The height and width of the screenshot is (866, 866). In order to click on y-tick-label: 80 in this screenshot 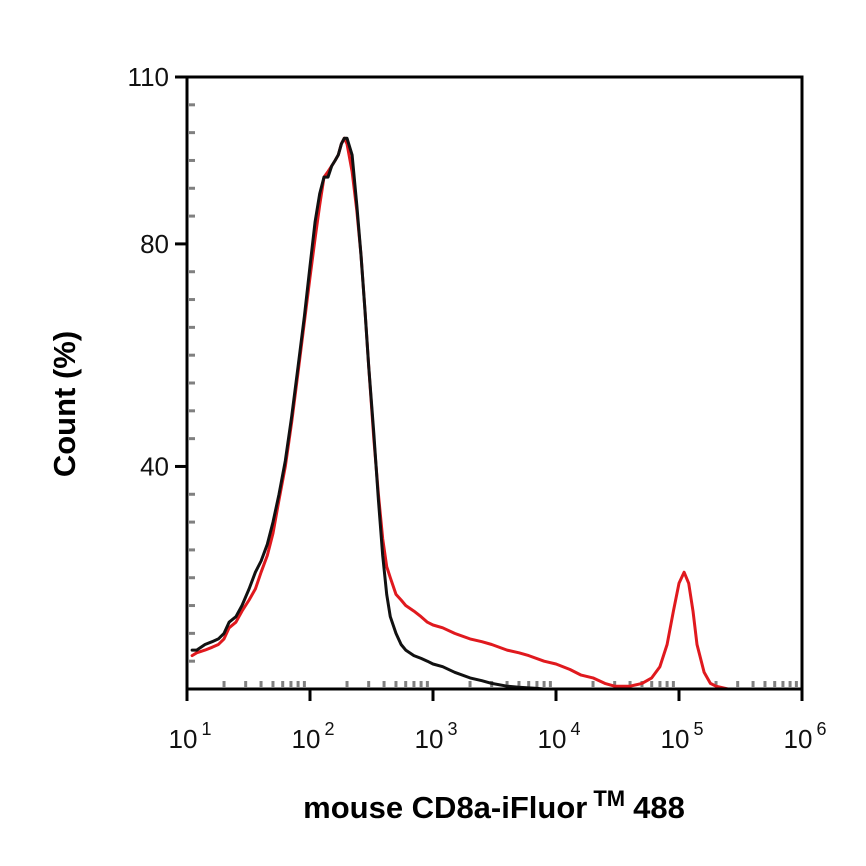, I will do `click(154, 244)`.